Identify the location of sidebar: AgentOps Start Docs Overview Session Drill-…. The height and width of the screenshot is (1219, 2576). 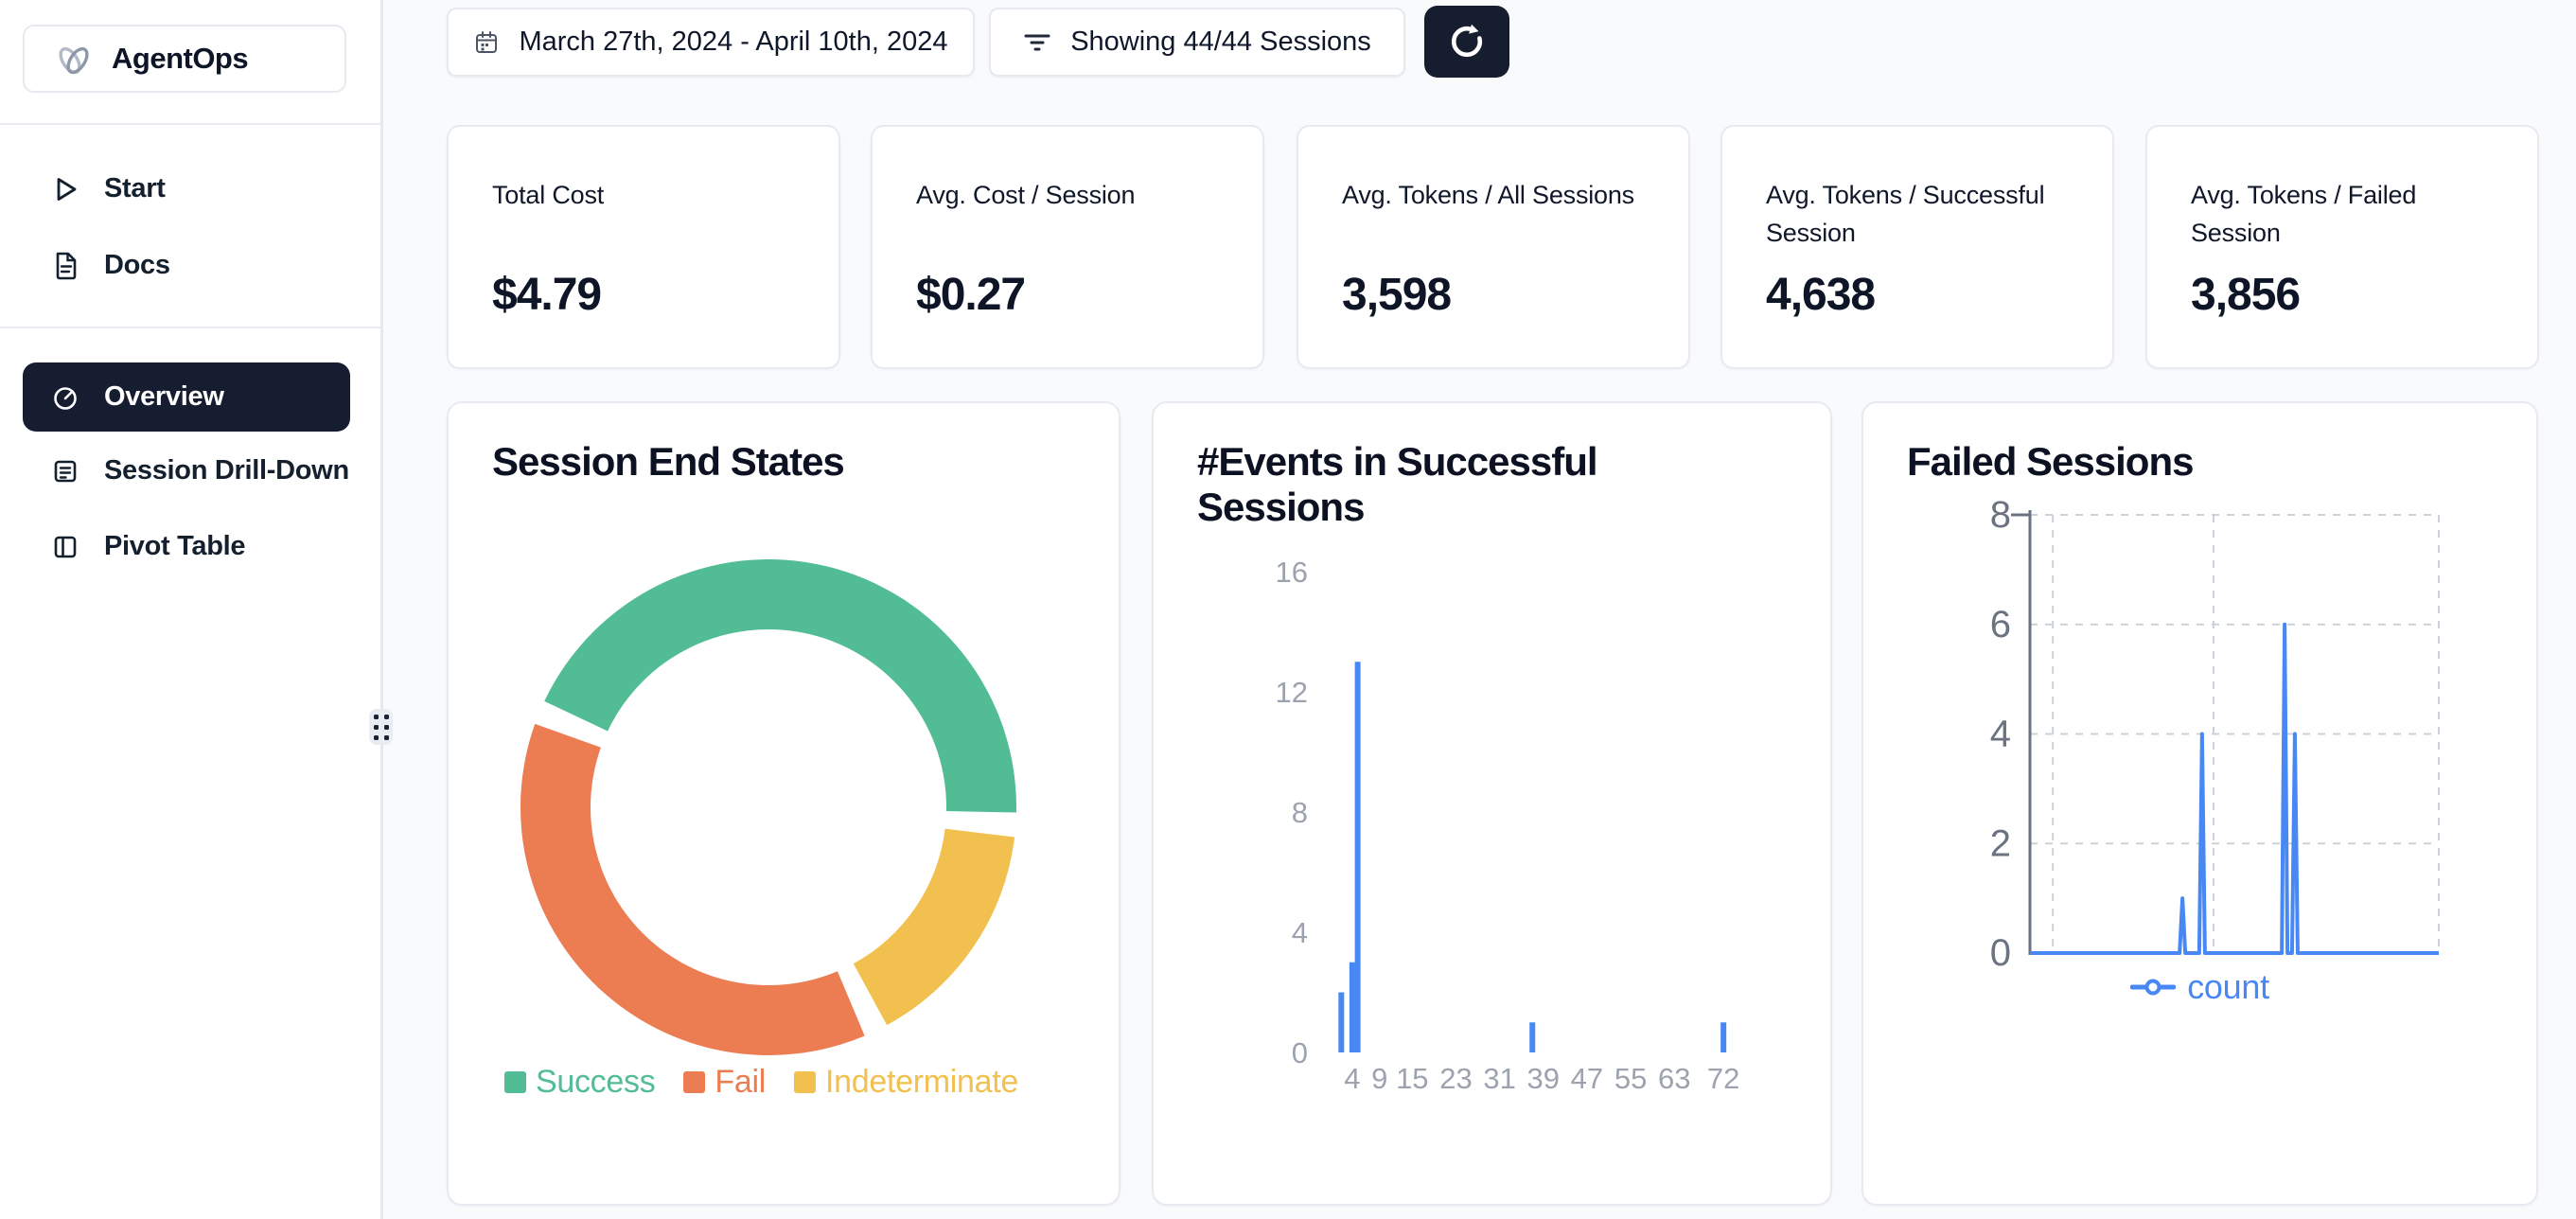
(191, 609).